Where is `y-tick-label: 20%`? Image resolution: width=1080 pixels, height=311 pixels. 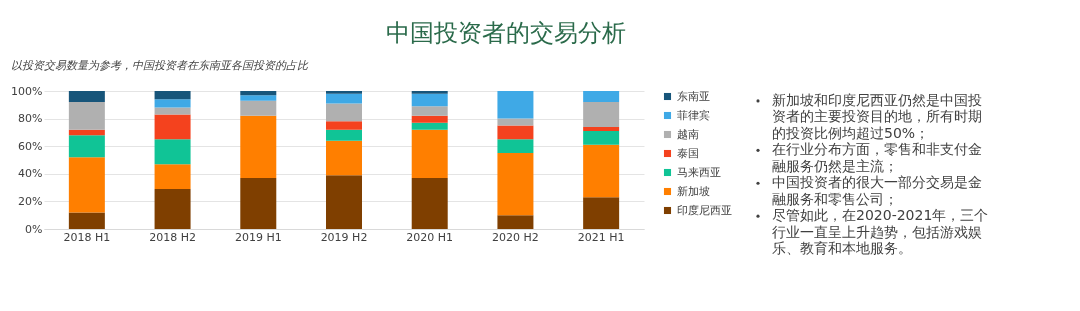
y-tick-label: 20% is located at coordinates (30, 201).